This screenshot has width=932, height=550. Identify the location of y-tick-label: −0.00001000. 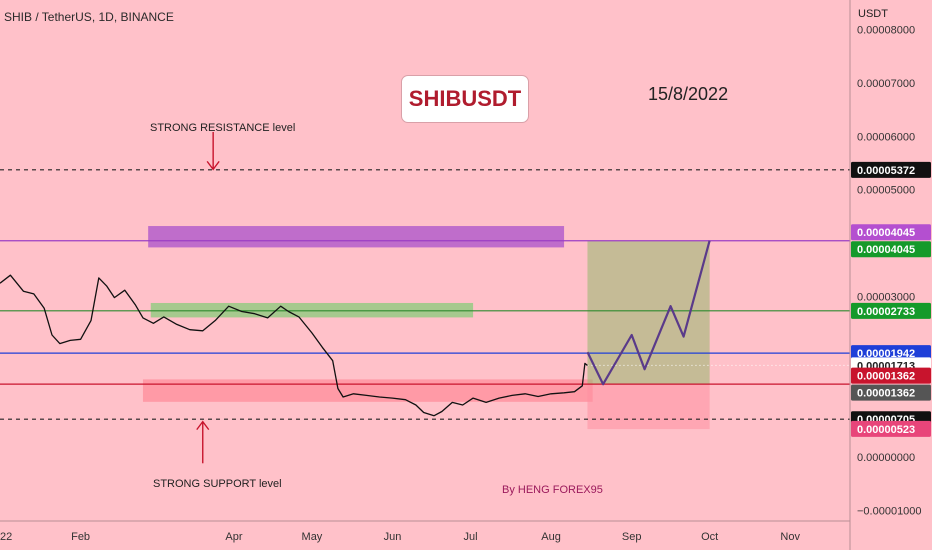
(889, 511).